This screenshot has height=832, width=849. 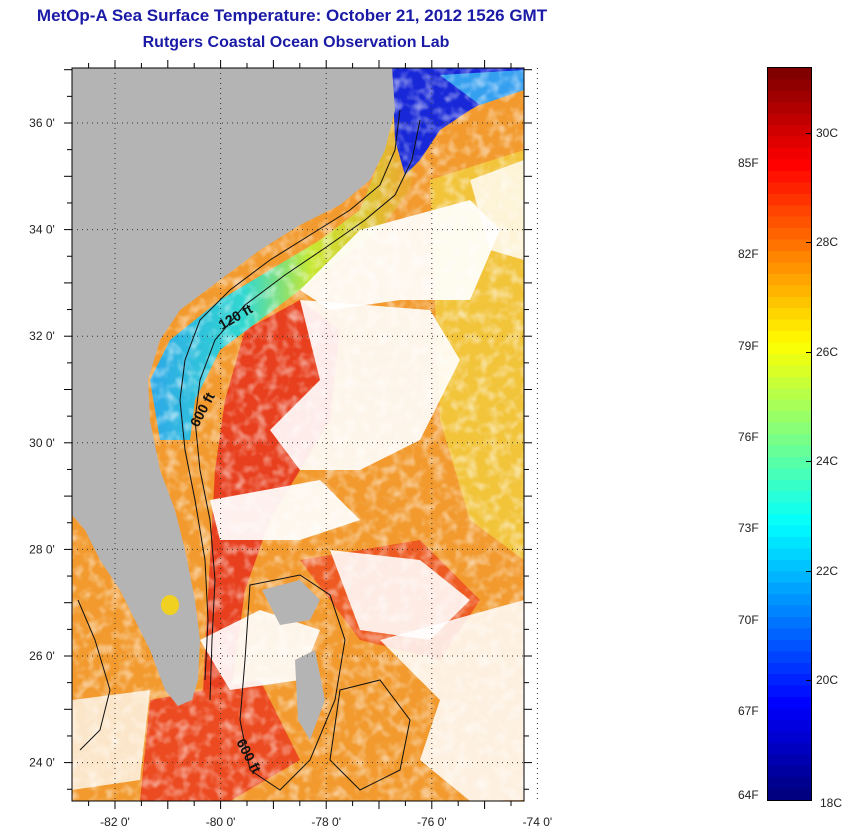 What do you see at coordinates (748, 345) in the screenshot?
I see `fahrenheit-label: 79F` at bounding box center [748, 345].